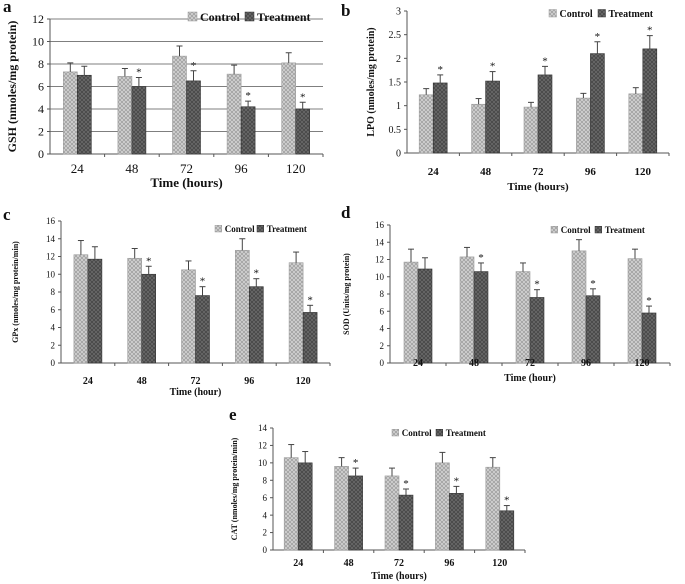  I want to click on x-category-label: 24, so click(88, 381).